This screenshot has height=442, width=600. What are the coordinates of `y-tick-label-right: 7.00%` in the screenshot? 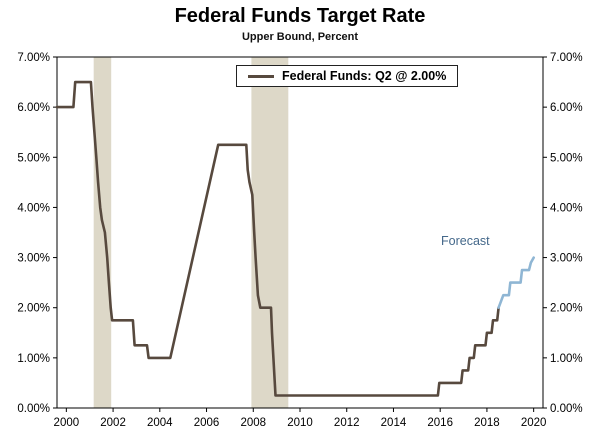 It's located at (566, 58).